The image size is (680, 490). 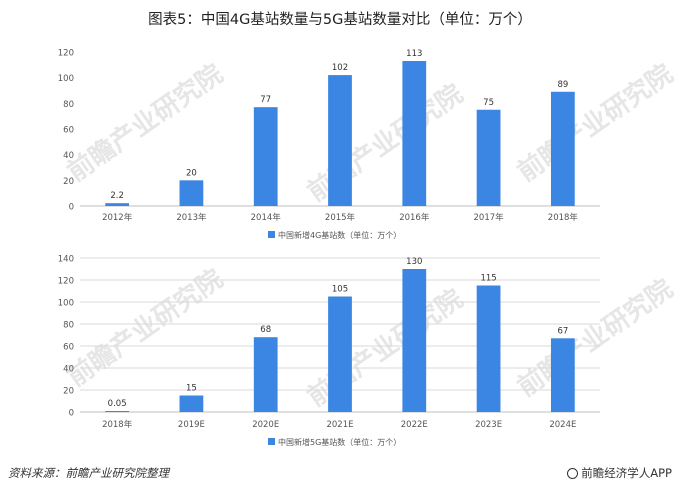 What do you see at coordinates (71, 414) in the screenshot?
I see `y-tick-label-1-0: 0` at bounding box center [71, 414].